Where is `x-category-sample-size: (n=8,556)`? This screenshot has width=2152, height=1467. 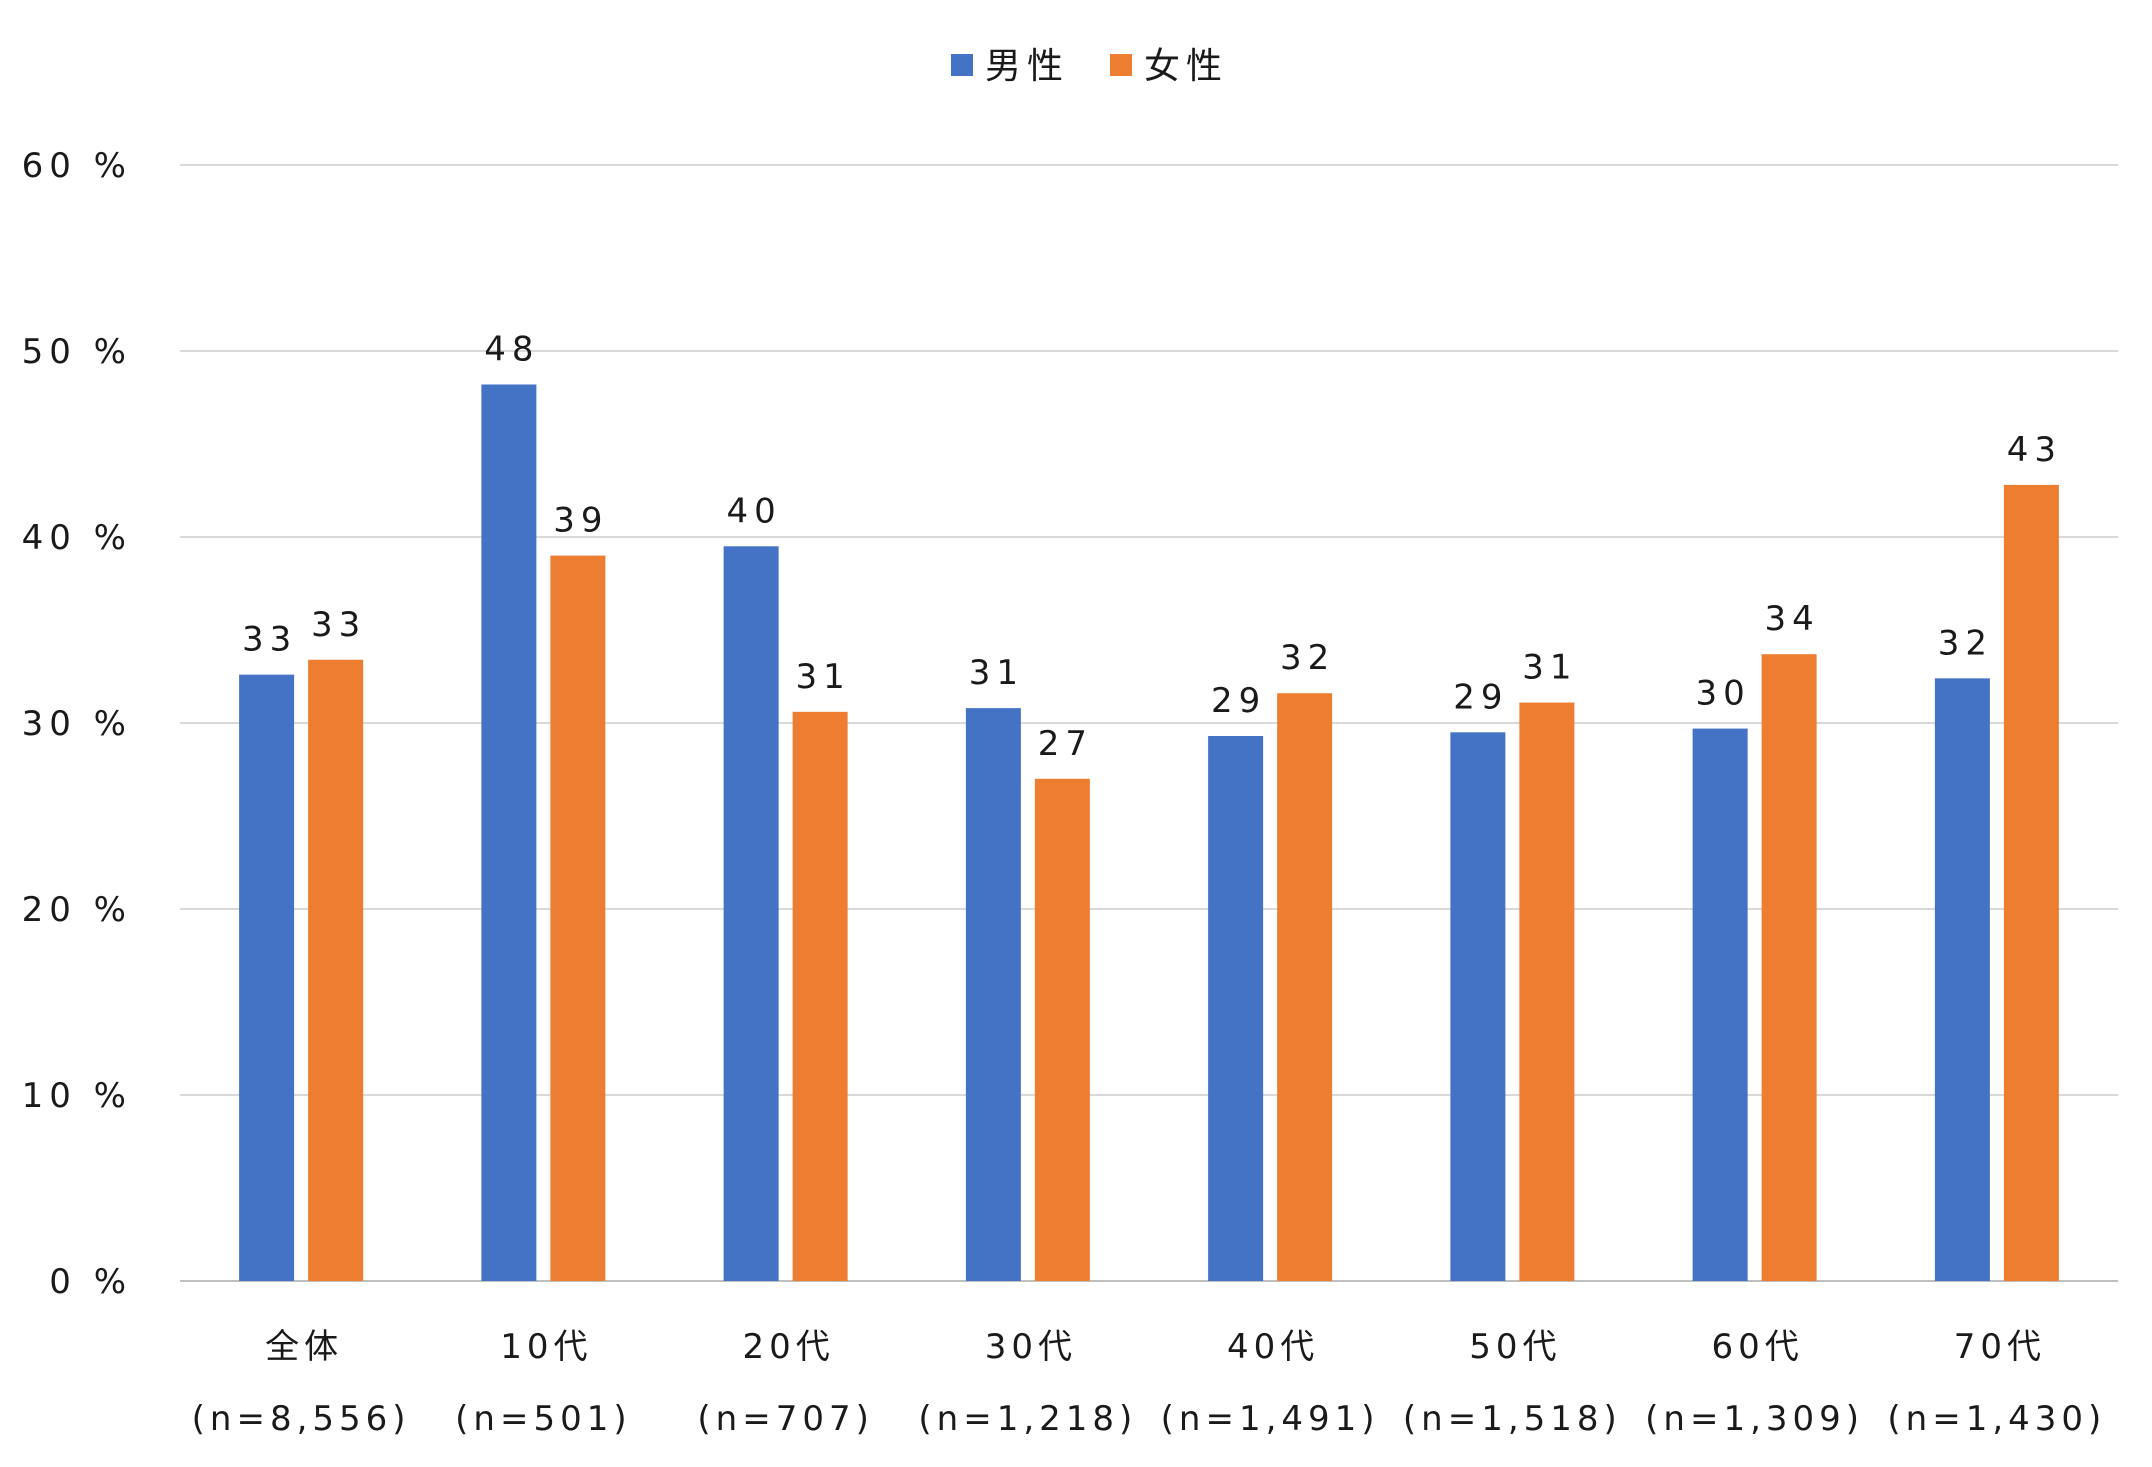 x-category-sample-size: (n=8,556) is located at coordinates (301, 1419).